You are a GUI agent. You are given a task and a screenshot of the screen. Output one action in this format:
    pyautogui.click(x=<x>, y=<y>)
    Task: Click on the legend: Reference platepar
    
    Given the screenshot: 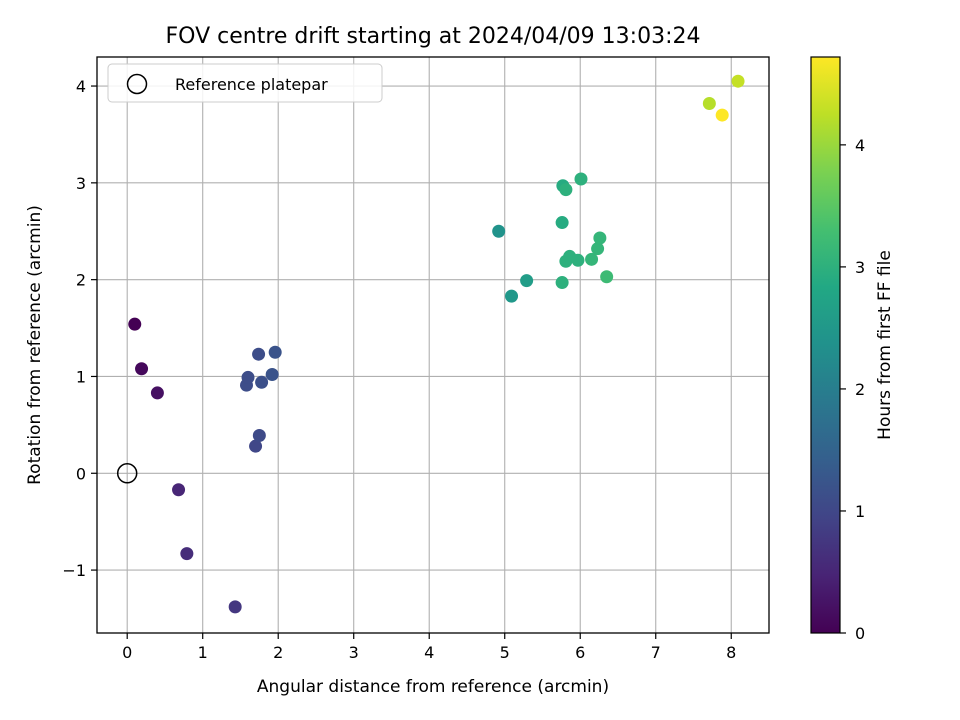 What is the action you would take?
    pyautogui.click(x=245, y=83)
    